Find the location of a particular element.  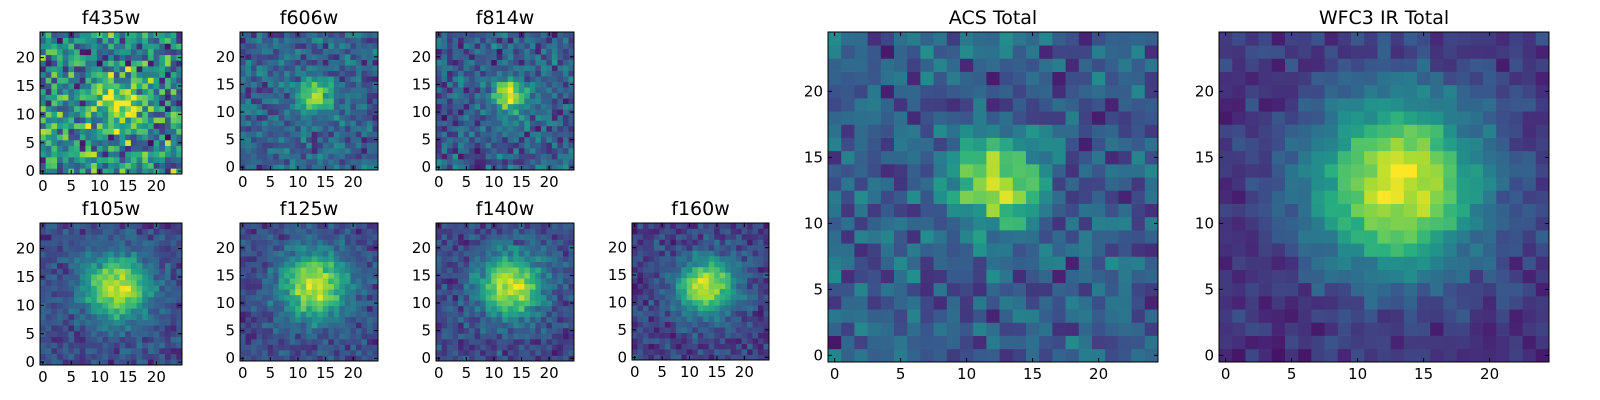

heatmap-cells is located at coordinates (505, 292).